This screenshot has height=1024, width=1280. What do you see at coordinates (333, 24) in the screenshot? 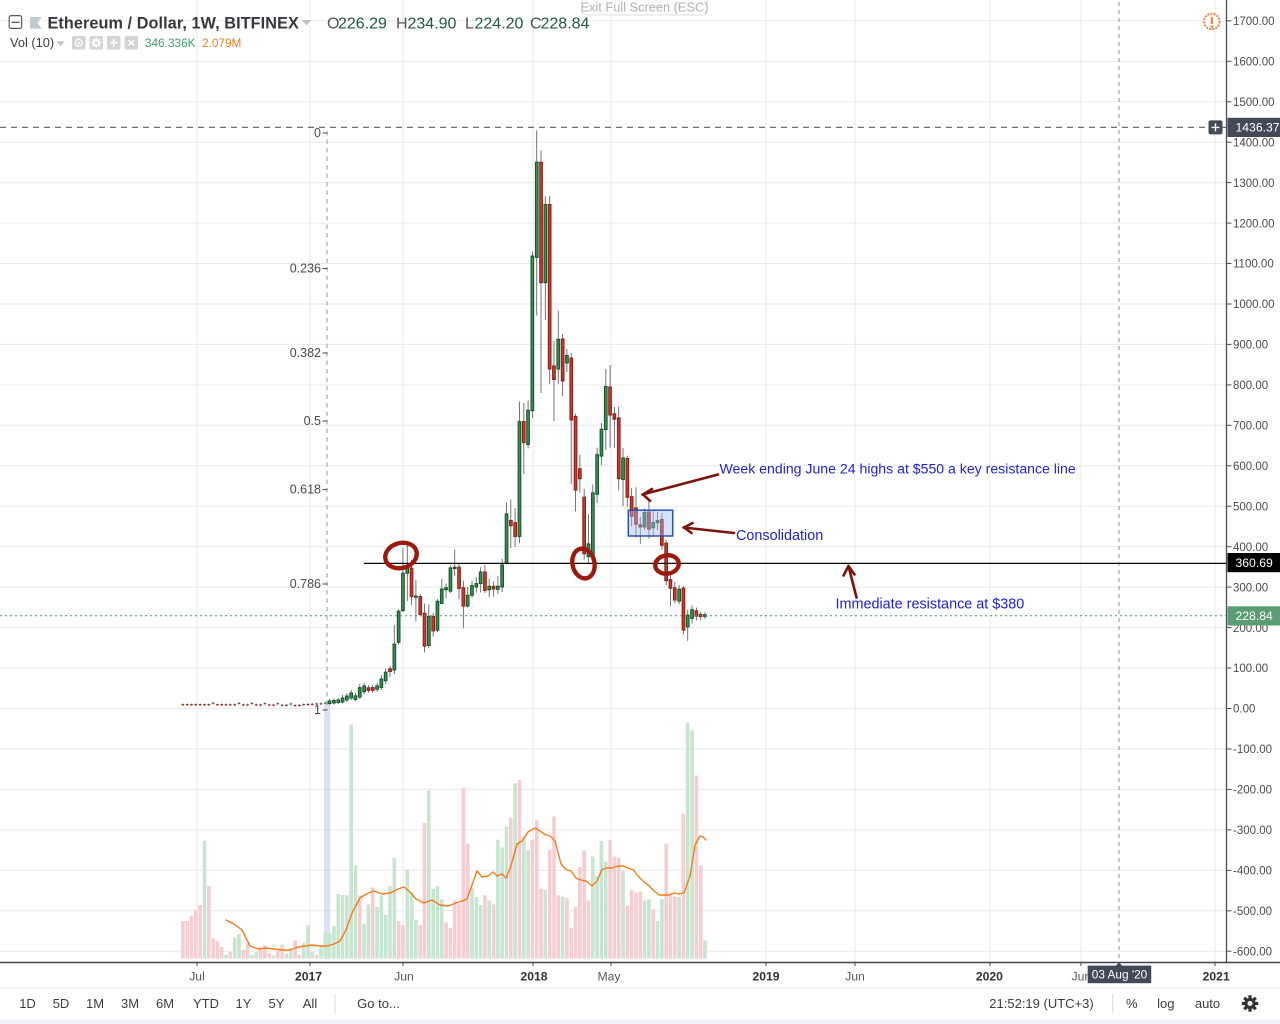
I see `svg-text: O` at bounding box center [333, 24].